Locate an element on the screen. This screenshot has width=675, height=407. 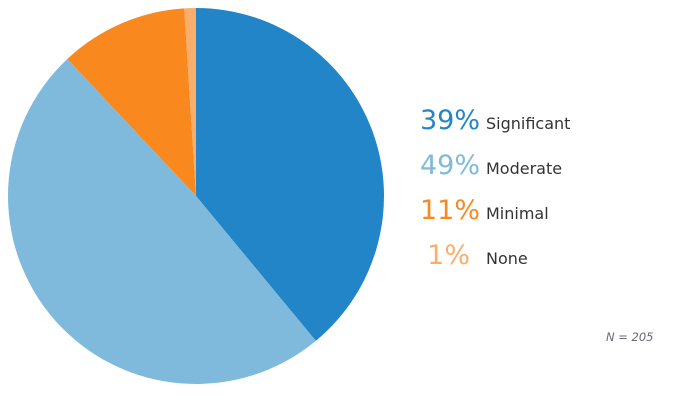
legend-label-minimal: Minimal is located at coordinates (517, 213).